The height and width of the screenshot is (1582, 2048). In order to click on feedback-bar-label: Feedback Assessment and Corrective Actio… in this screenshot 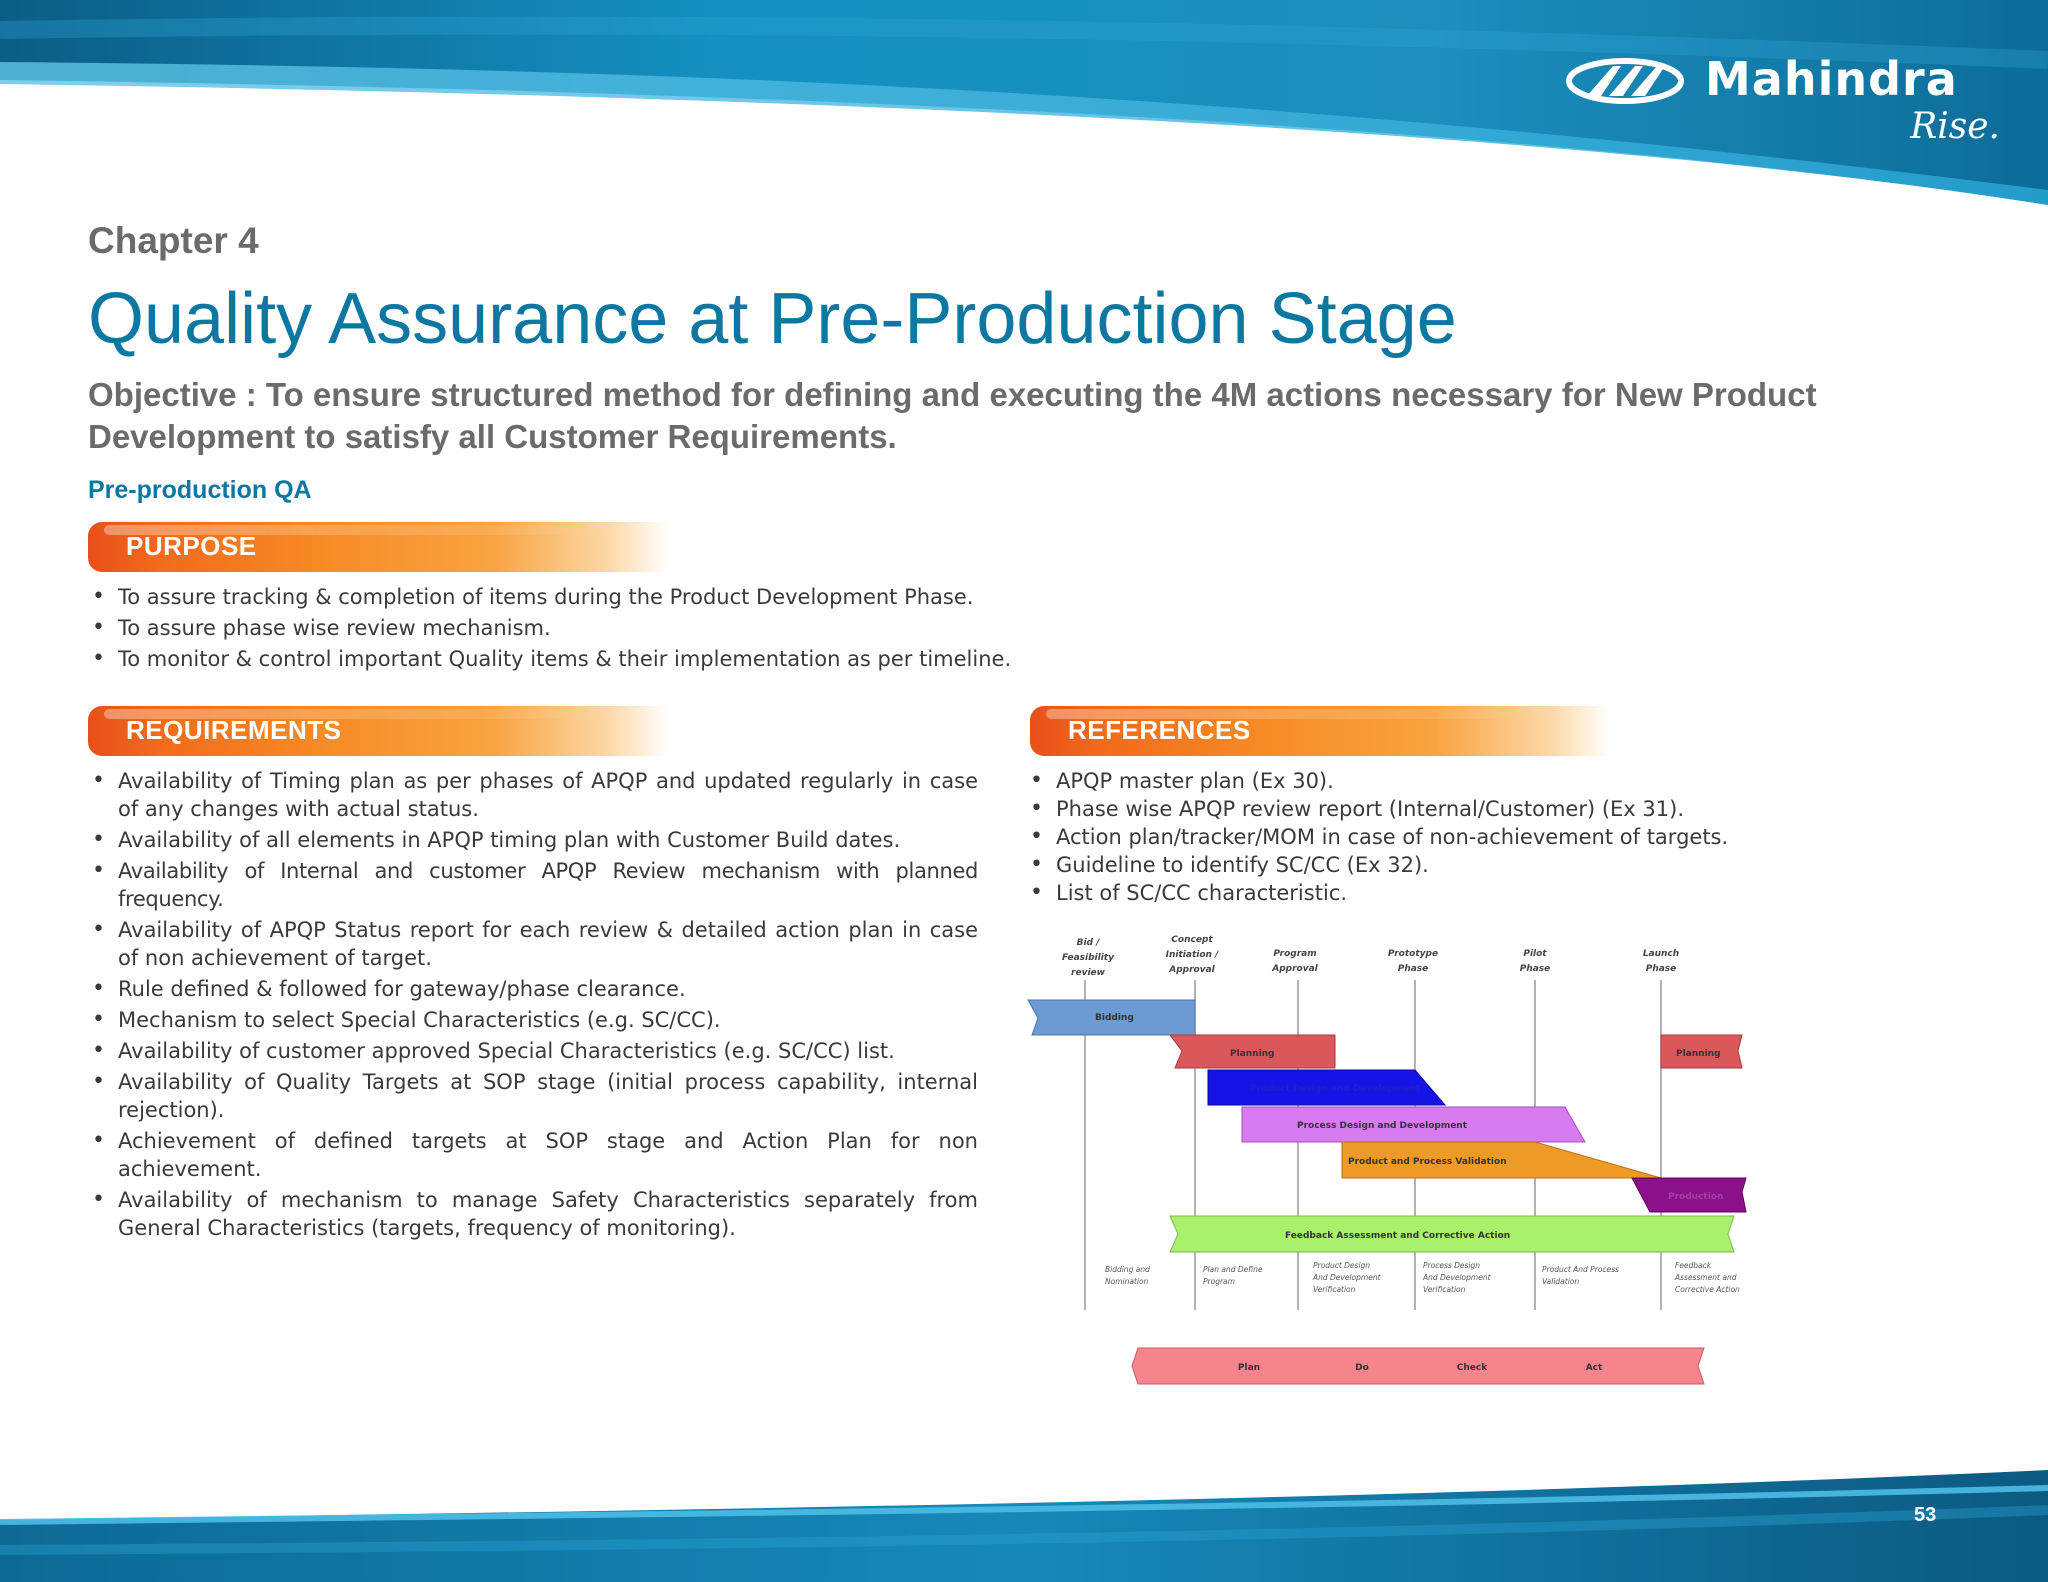, I will do `click(1397, 1236)`.